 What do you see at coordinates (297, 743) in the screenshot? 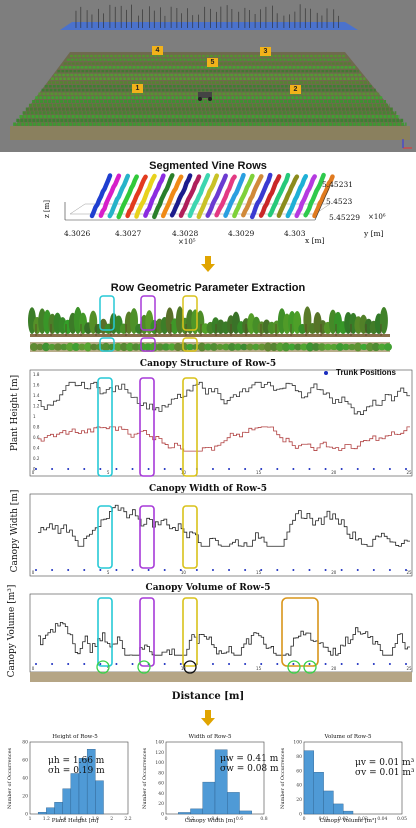
I see `histogram-y-tick: 100` at bounding box center [297, 743].